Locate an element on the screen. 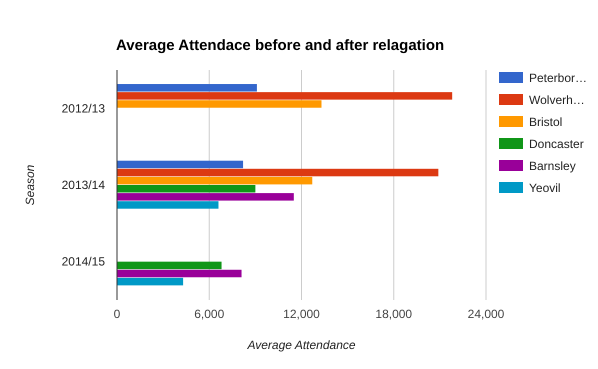 The height and width of the screenshot is (369, 598). x-tick-label: 0 is located at coordinates (117, 314).